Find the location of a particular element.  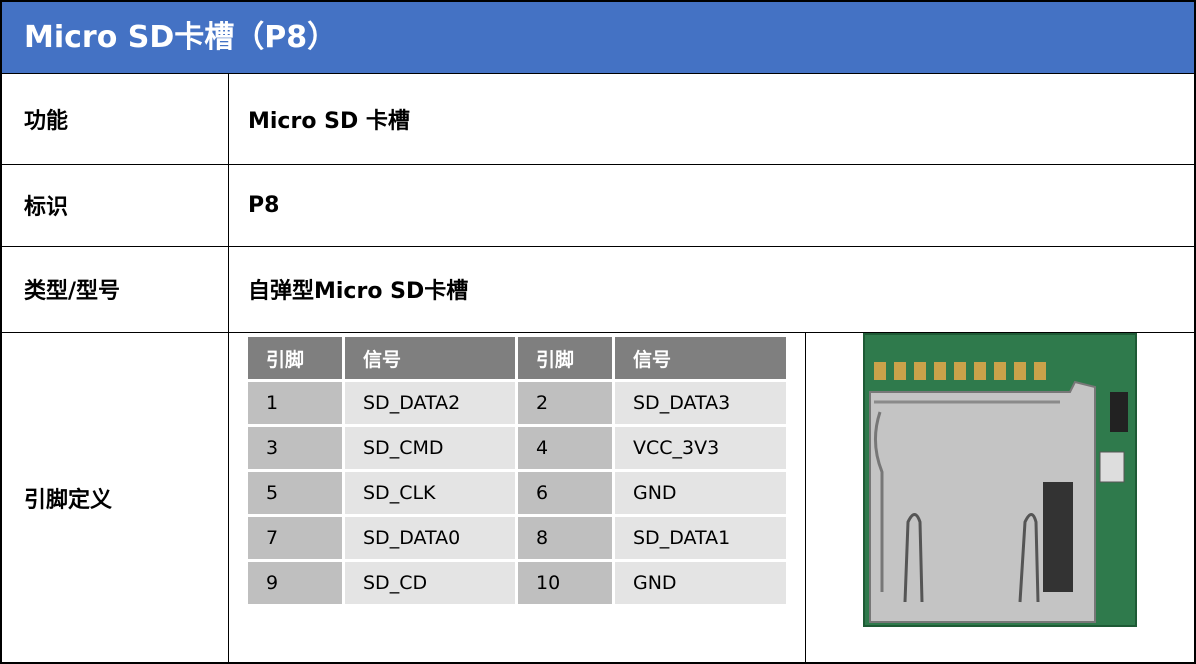

sd-slot-photo is located at coordinates (1000, 480).